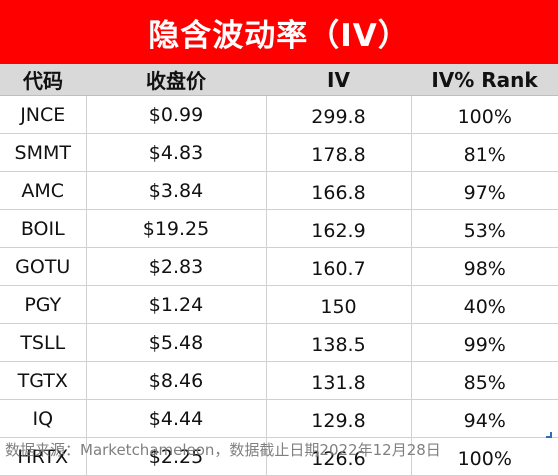  I want to click on iv-cell: 162.9, so click(339, 228).